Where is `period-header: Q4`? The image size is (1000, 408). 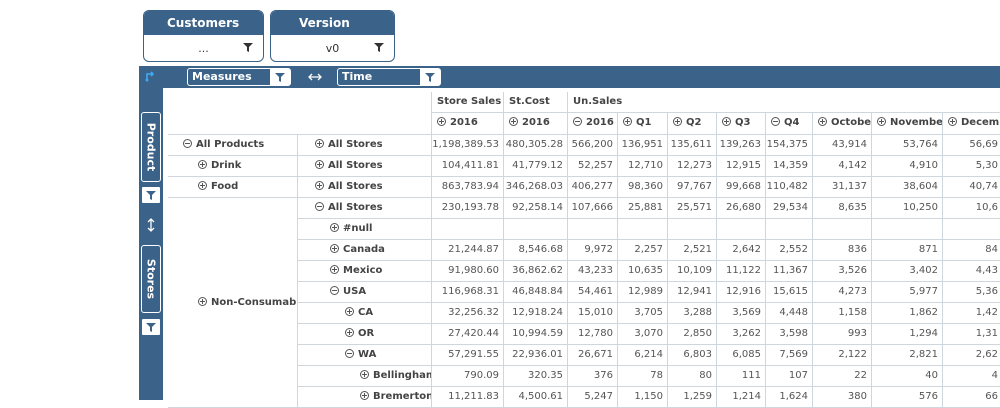 period-header: Q4 is located at coordinates (789, 124).